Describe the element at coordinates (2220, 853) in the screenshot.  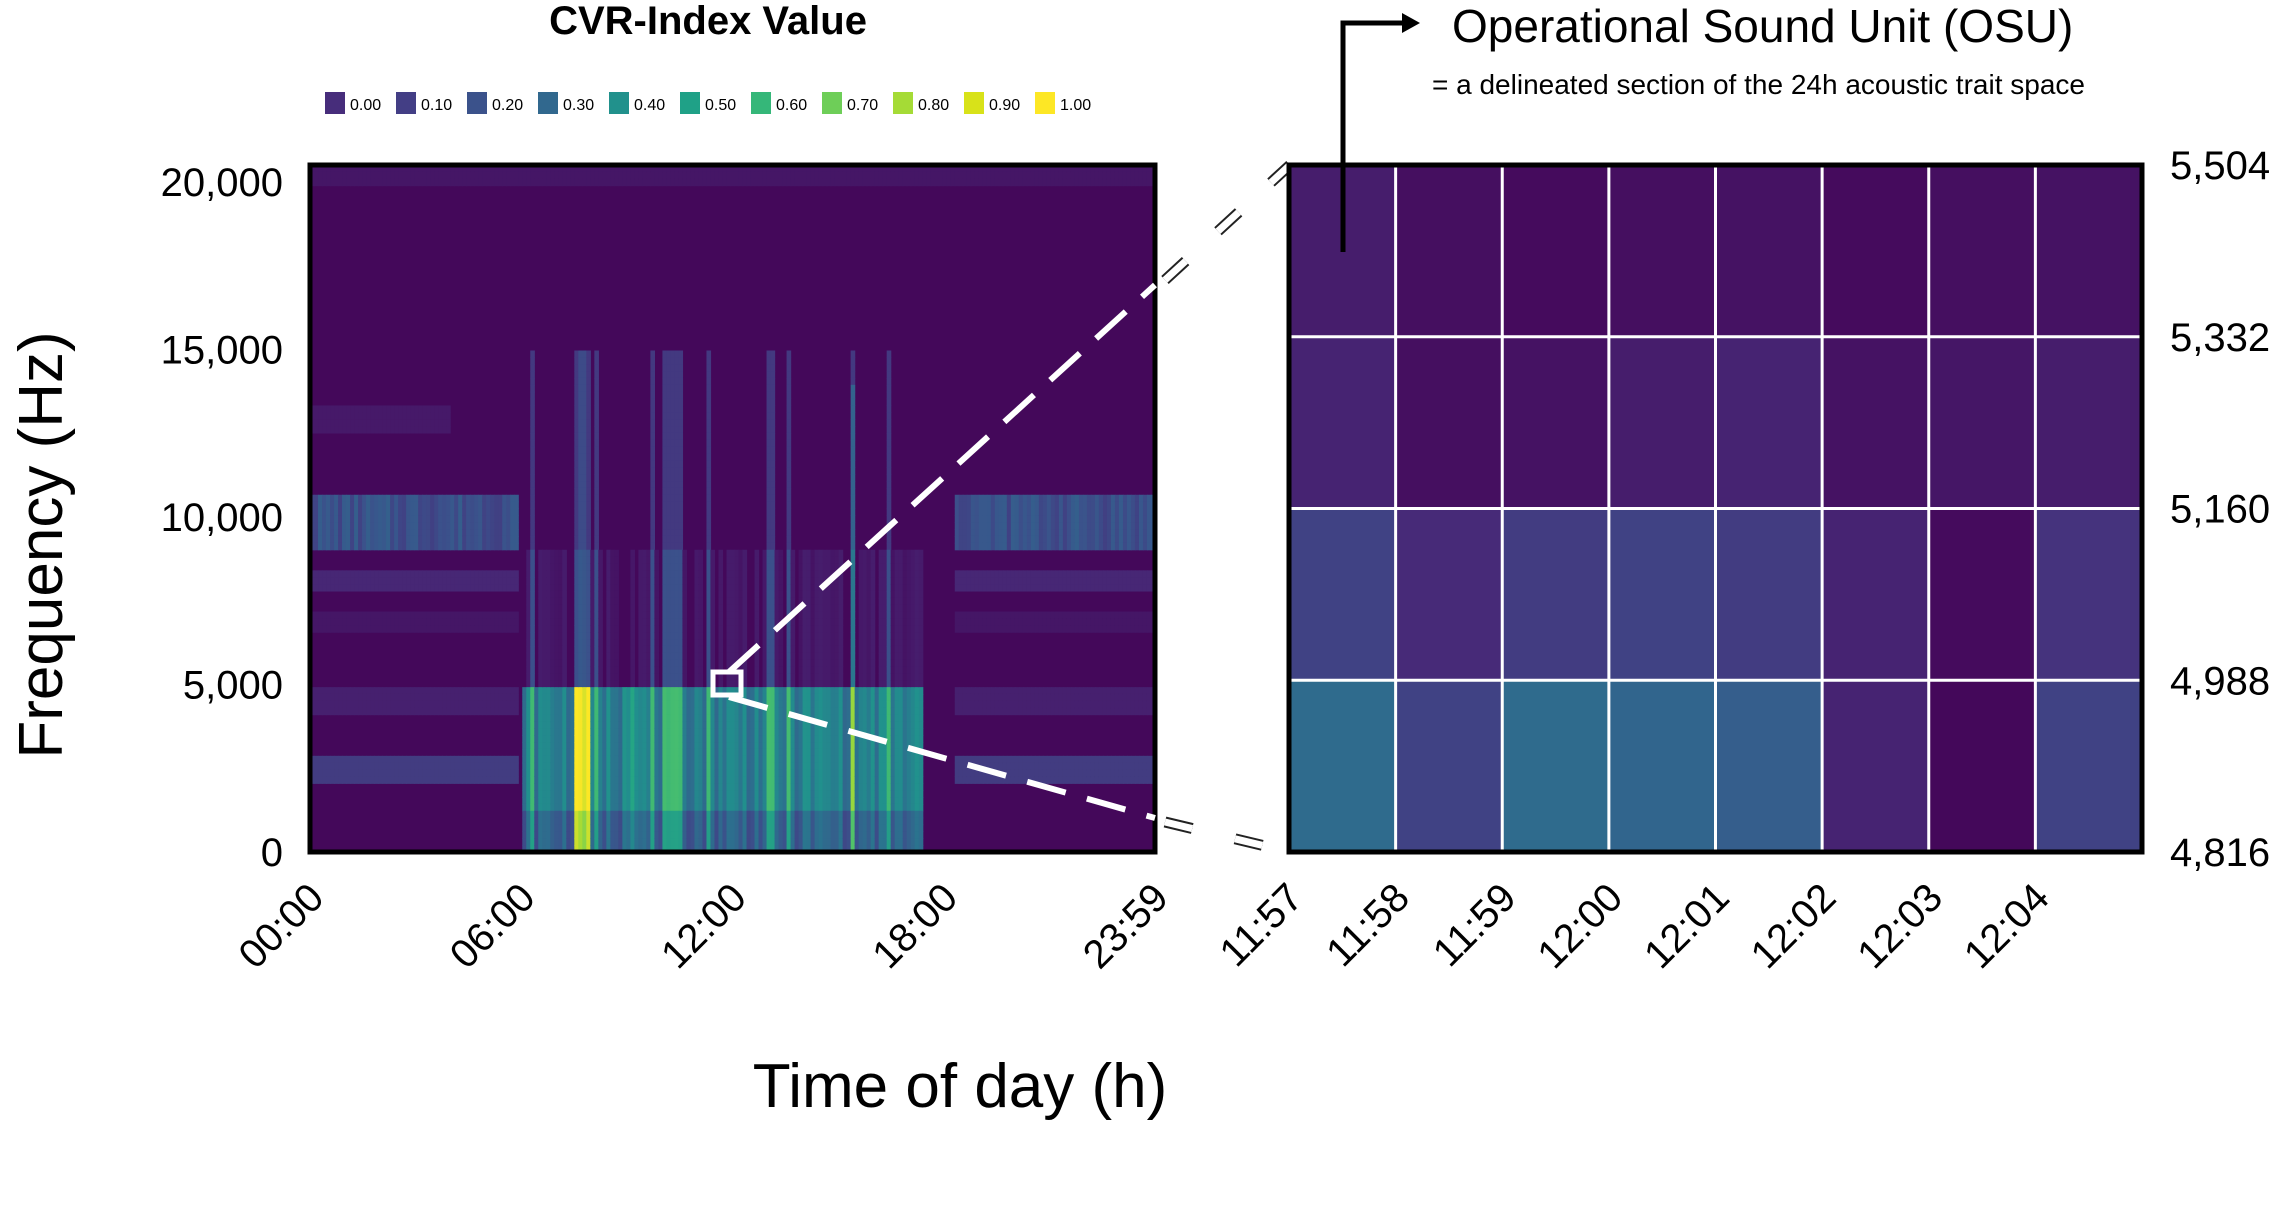
I see `osu-y-tick-label: 4,816` at that location.